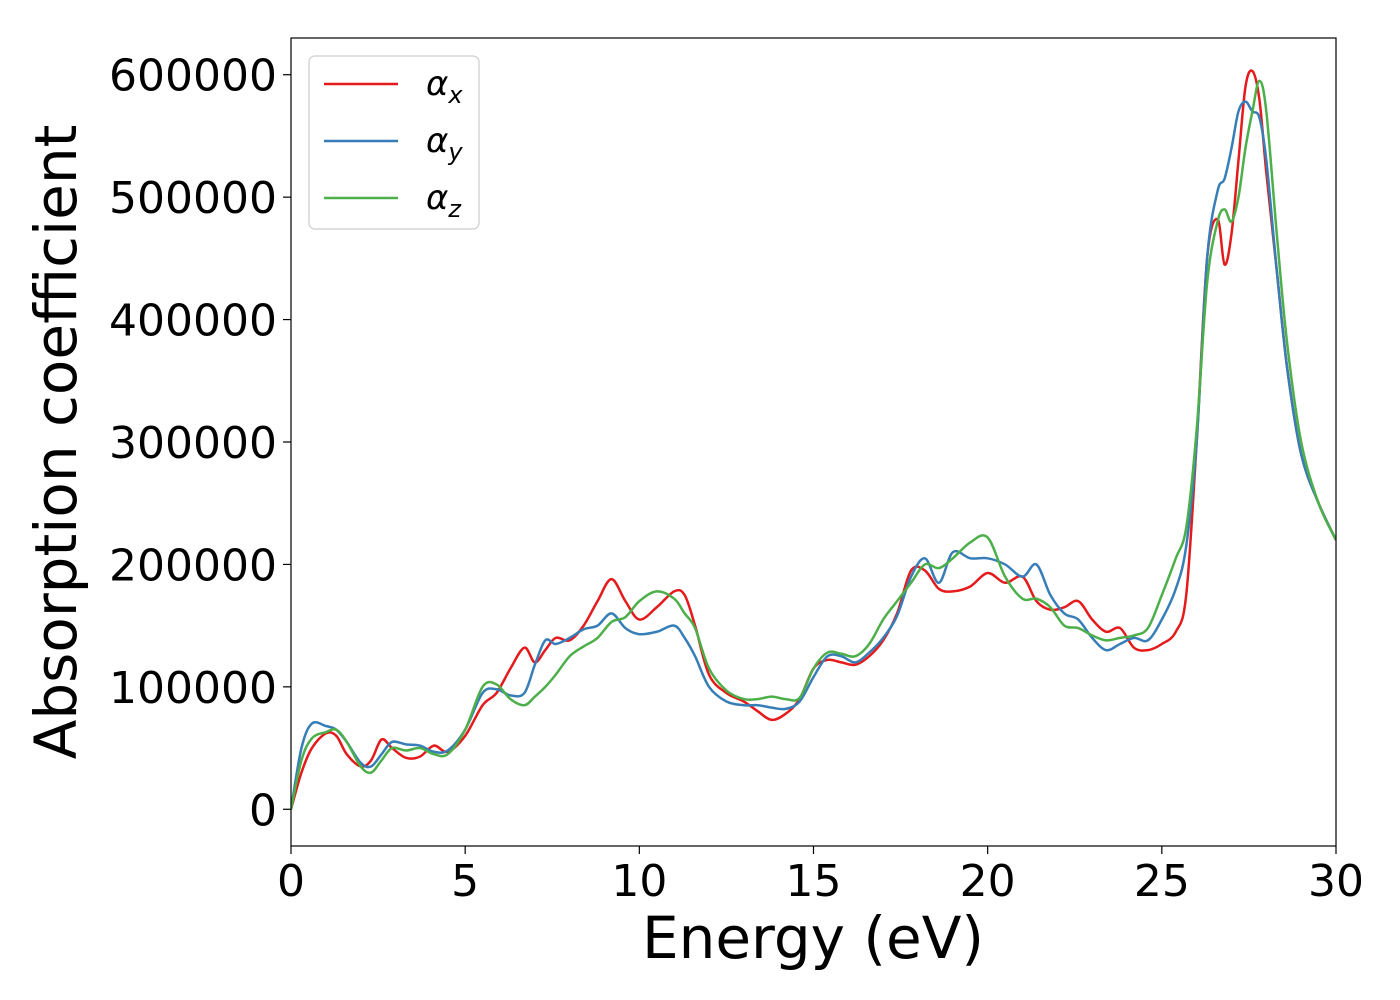 The image size is (1400, 1000). What do you see at coordinates (193, 688) in the screenshot?
I see `y-tick-label: 100000` at bounding box center [193, 688].